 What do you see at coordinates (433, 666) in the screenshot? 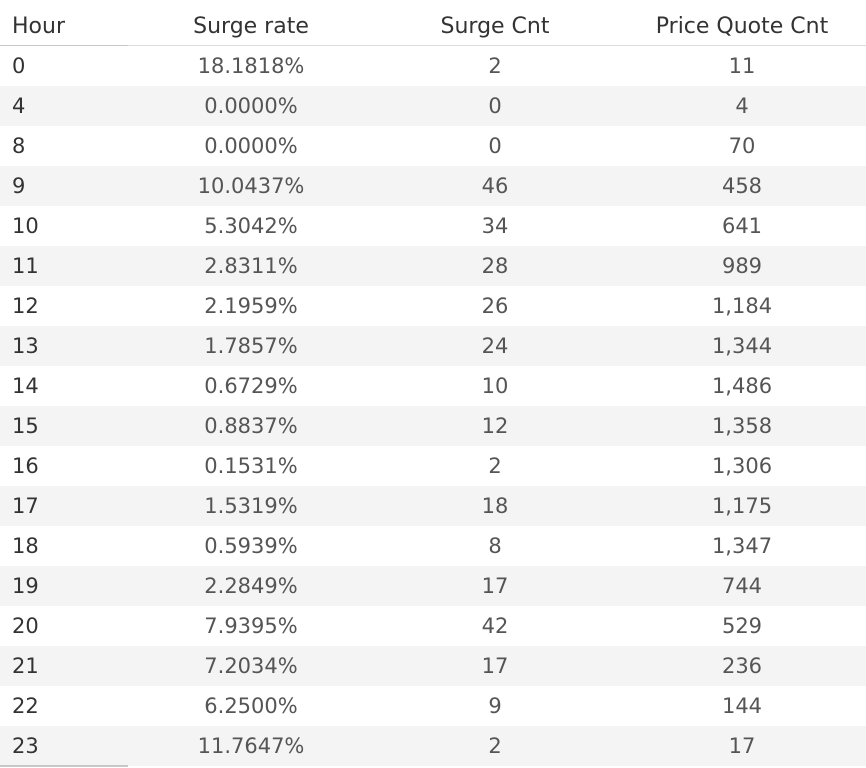
I see `table-row: 21 7.2034% 17 236` at bounding box center [433, 666].